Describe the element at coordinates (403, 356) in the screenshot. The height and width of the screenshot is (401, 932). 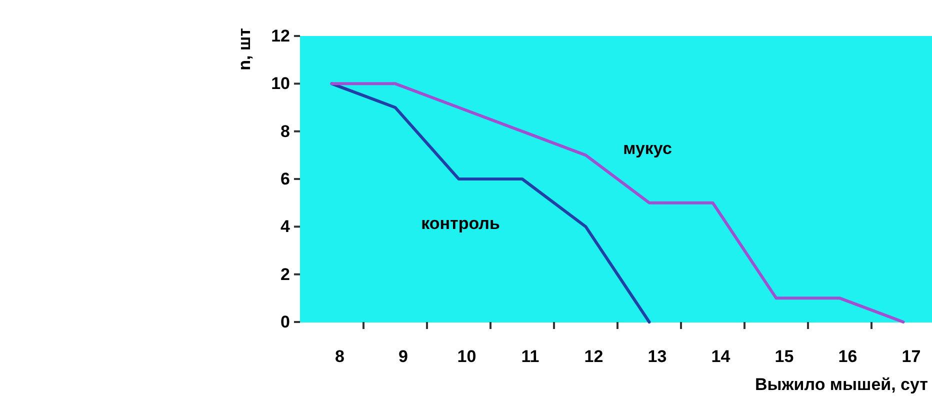
I see `x-tick-label: 9` at that location.